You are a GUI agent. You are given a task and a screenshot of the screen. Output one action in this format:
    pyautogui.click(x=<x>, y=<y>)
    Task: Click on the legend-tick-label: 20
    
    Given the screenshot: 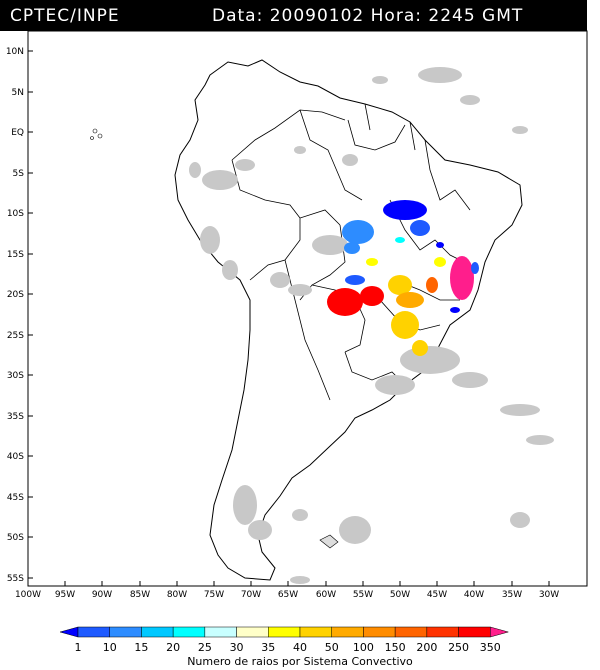 What is the action you would take?
    pyautogui.click(x=173, y=647)
    